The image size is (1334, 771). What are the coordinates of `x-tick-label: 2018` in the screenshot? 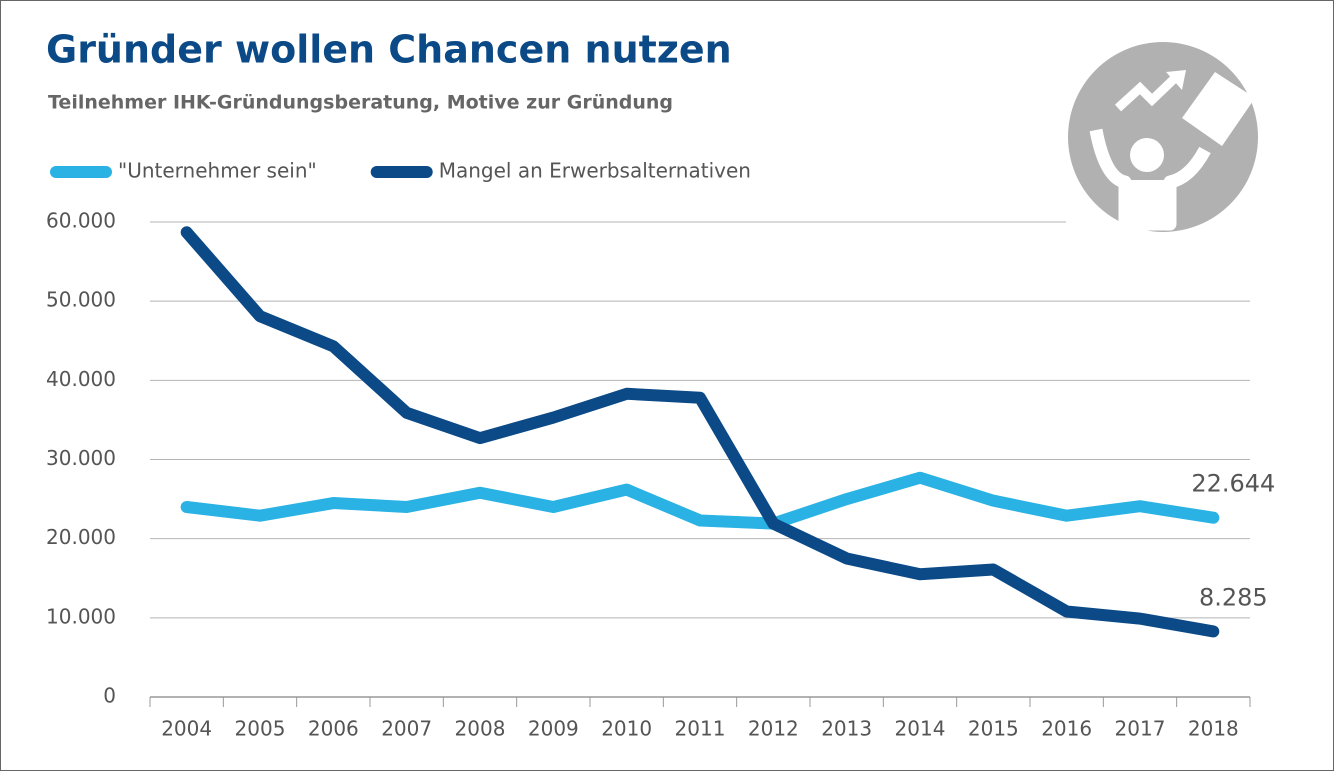 It's located at (1213, 729).